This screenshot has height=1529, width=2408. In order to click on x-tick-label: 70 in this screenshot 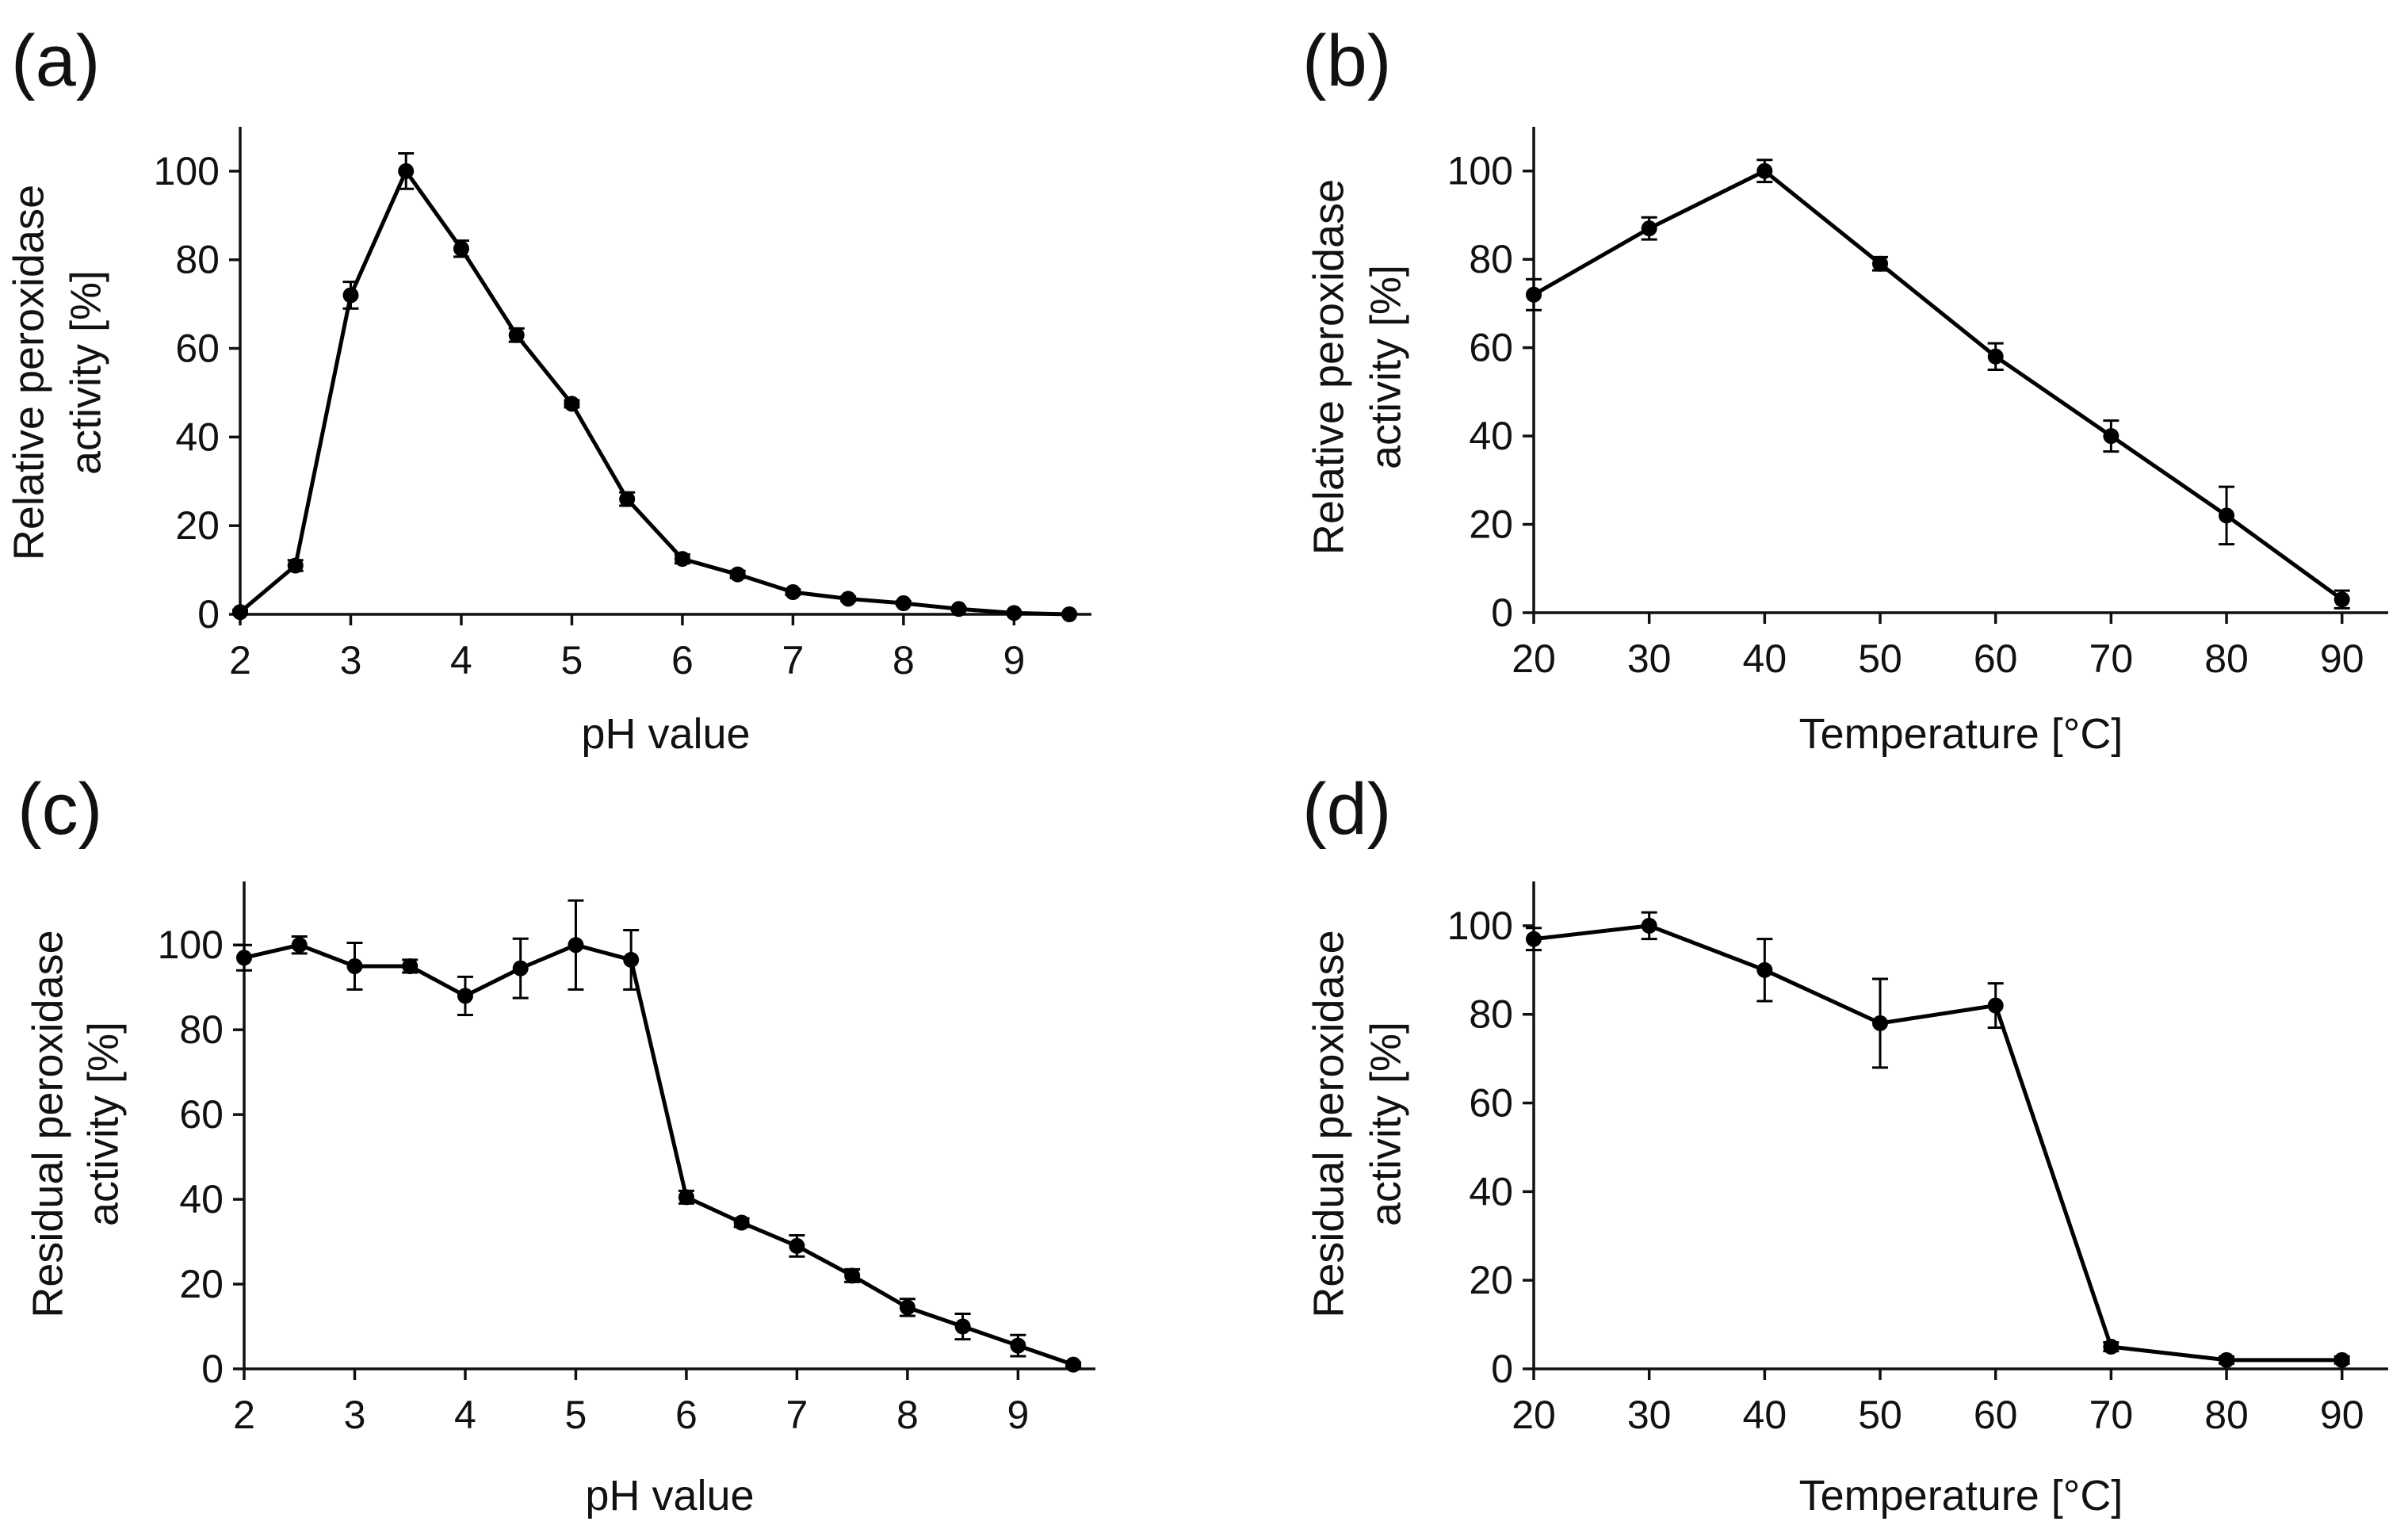, I will do `click(2111, 1415)`.